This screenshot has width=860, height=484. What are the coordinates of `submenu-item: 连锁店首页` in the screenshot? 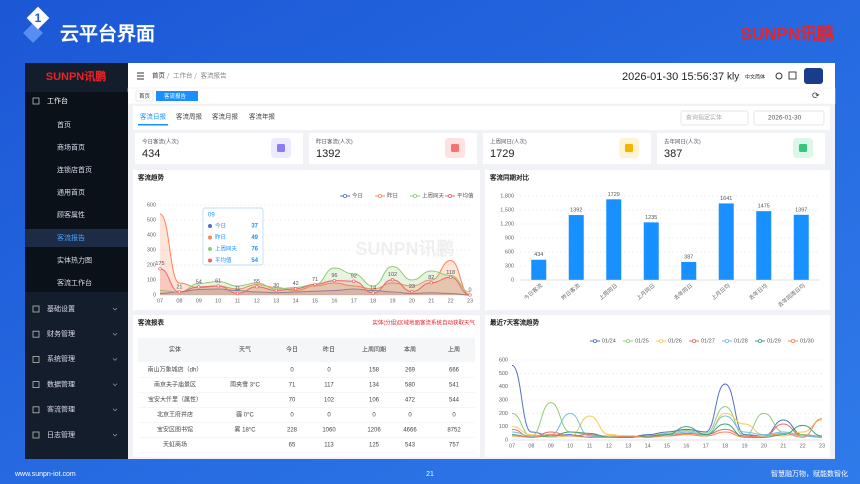 It's located at (74, 169).